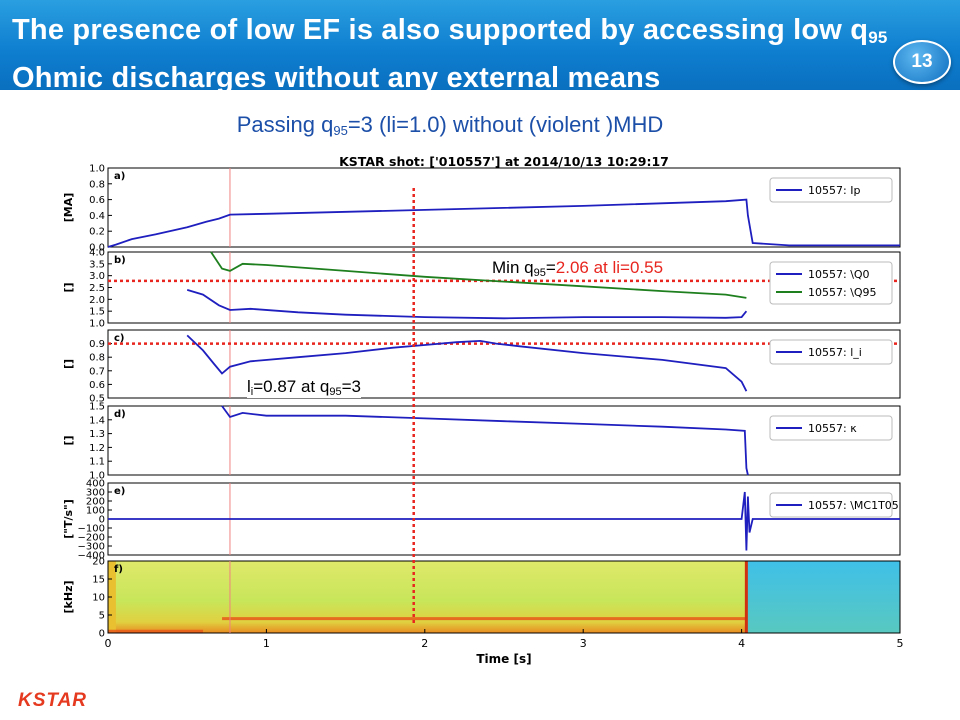 This screenshot has height=720, width=960. What do you see at coordinates (97, 420) in the screenshot?
I see `y-tick-label: 1.4` at bounding box center [97, 420].